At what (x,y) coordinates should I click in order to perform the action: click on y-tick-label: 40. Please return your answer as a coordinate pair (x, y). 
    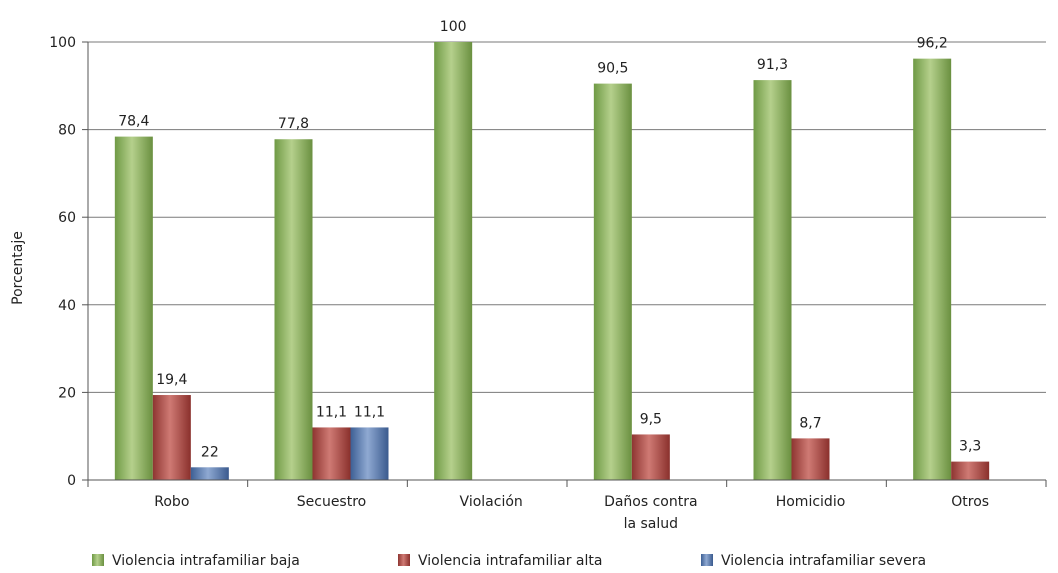
    Looking at the image, I should click on (67, 306).